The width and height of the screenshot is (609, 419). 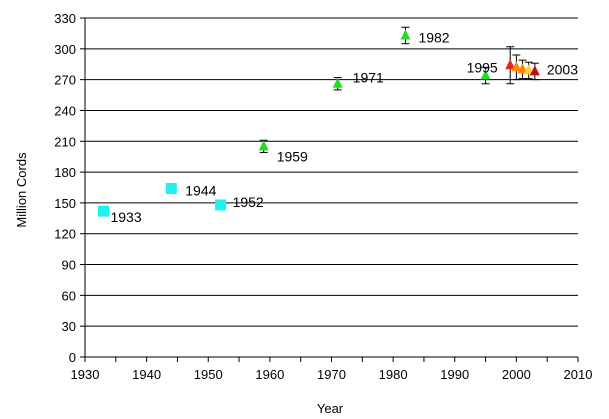 What do you see at coordinates (65, 141) in the screenshot?
I see `y-tick-label: 210` at bounding box center [65, 141].